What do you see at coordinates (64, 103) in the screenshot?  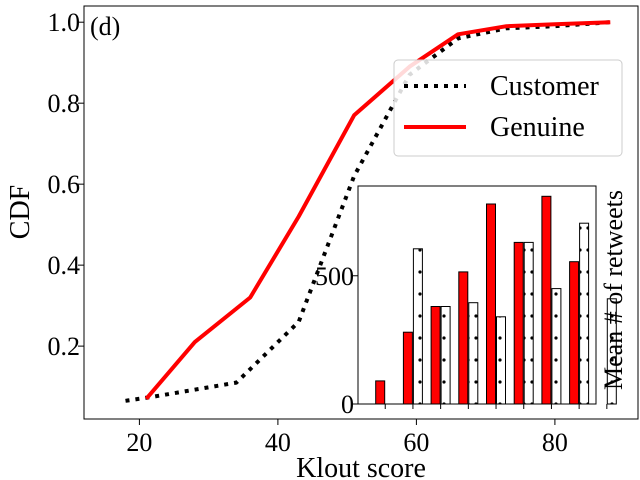 I see `cdf-y-tick-label: 0.8` at bounding box center [64, 103].